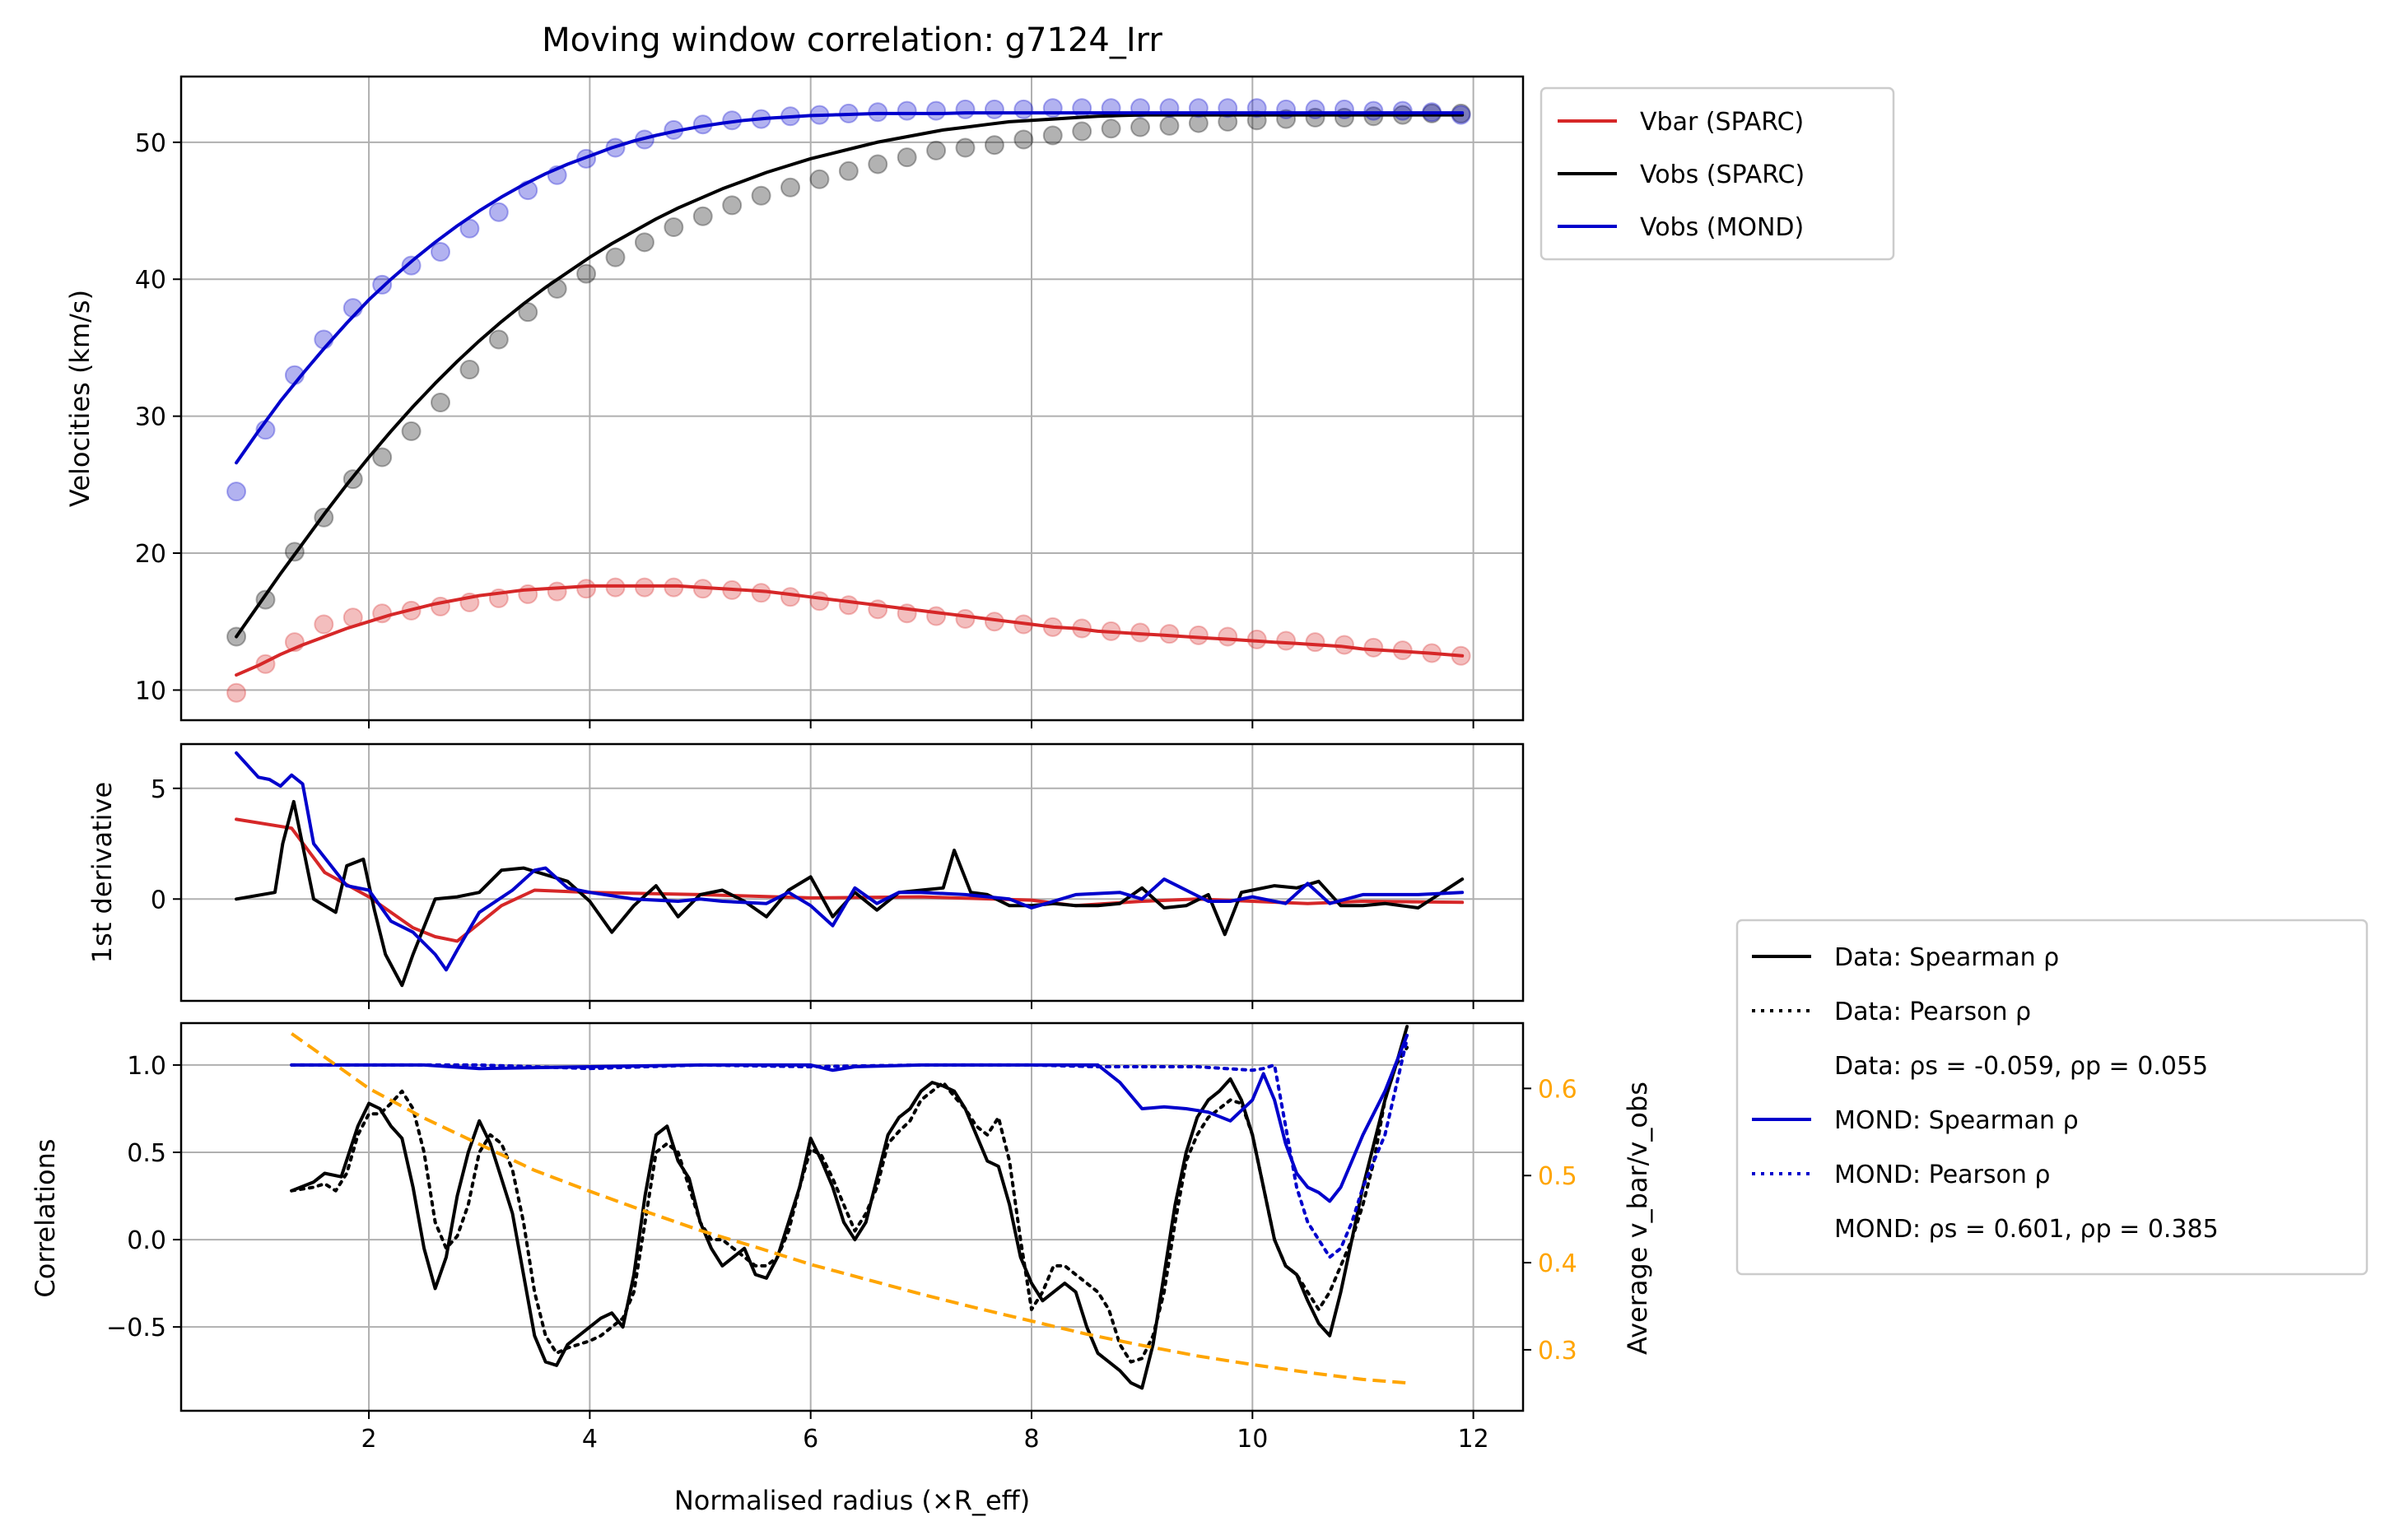  I want to click on legend-label: MOND: ρs = 0.601, ρp = 0.385, so click(2027, 1230).